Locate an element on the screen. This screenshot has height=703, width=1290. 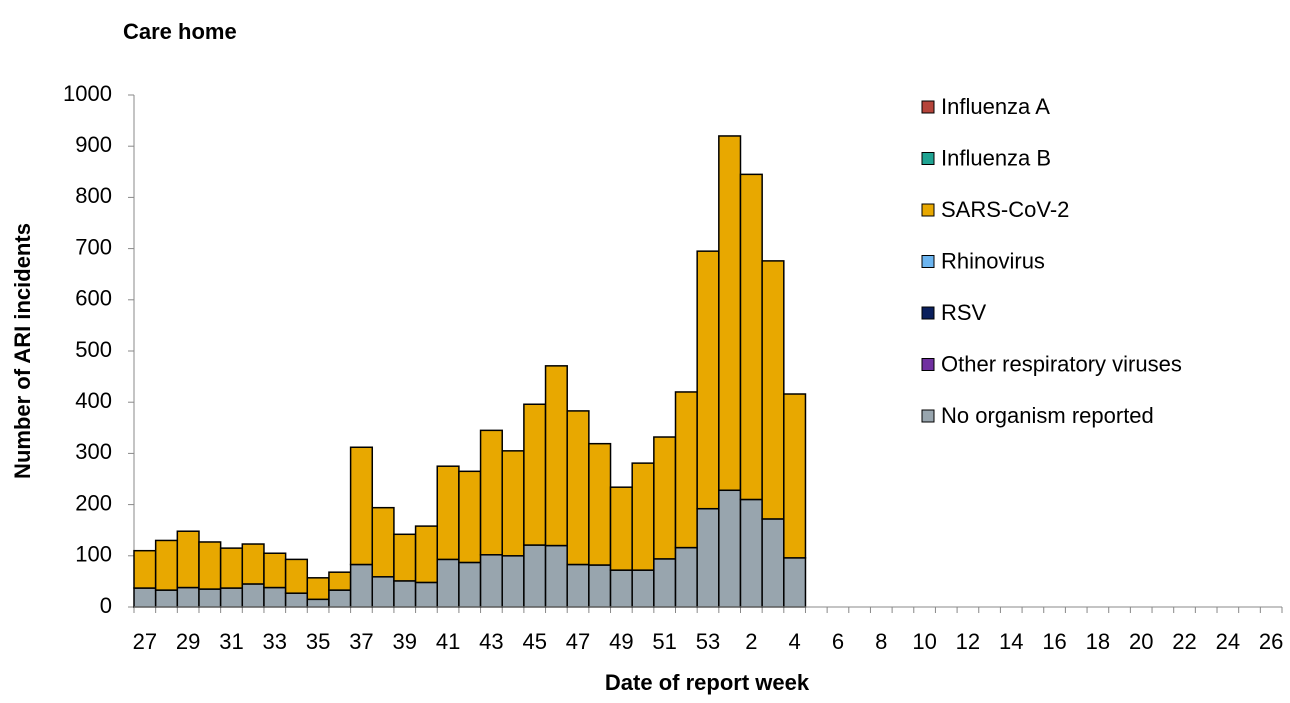
x-tick-label: 18 is located at coordinates (1098, 641).